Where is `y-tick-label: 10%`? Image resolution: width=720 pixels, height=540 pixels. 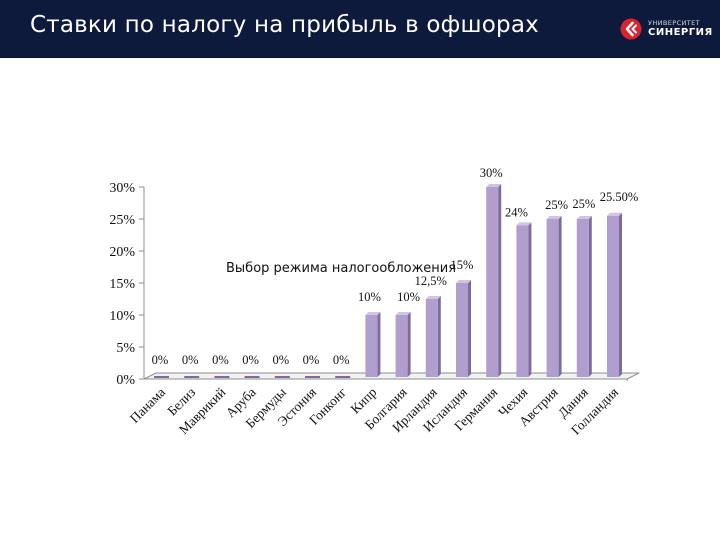
y-tick-label: 10% is located at coordinates (122, 316).